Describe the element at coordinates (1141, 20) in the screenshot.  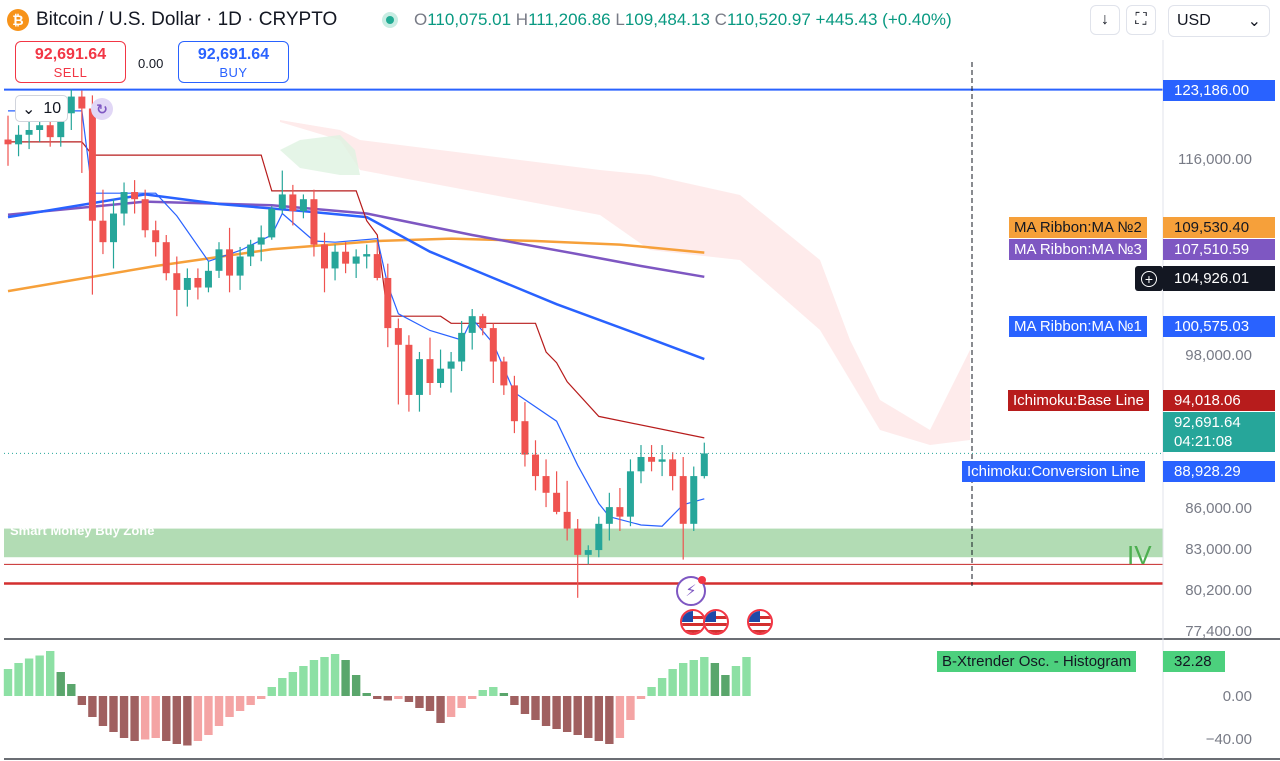
I see `fullscreen-button: ⛶` at that location.